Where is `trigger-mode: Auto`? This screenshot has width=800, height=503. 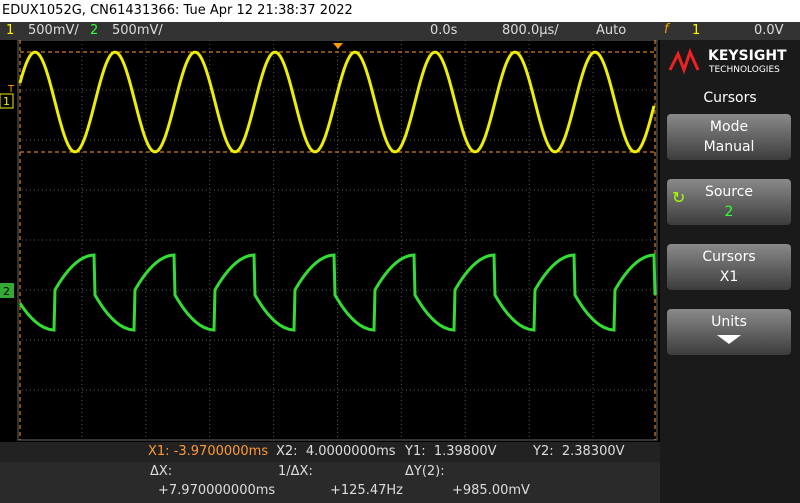 trigger-mode: Auto is located at coordinates (611, 30).